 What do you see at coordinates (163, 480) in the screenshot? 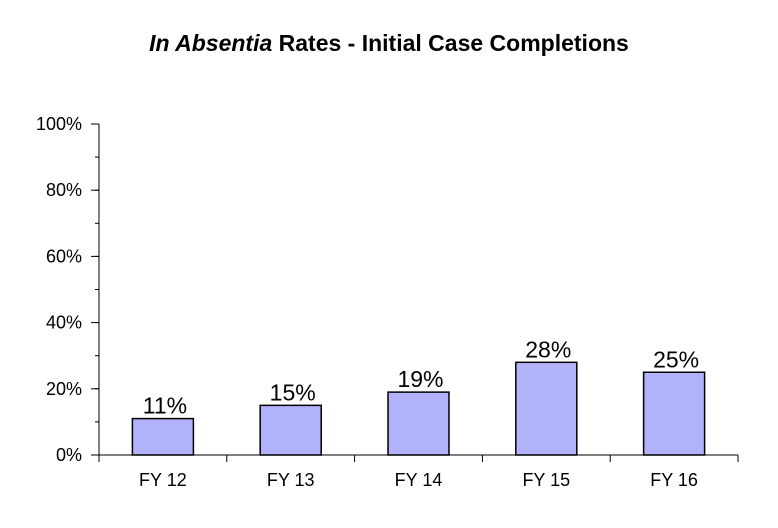
I see `x-category-label: FY 12` at bounding box center [163, 480].